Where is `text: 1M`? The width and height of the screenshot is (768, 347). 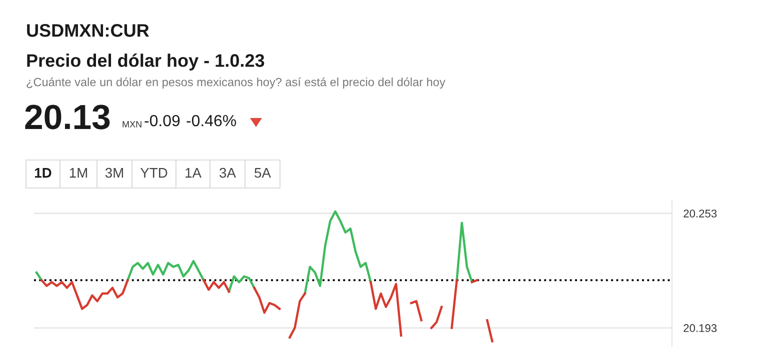 text: 1M is located at coordinates (79, 173).